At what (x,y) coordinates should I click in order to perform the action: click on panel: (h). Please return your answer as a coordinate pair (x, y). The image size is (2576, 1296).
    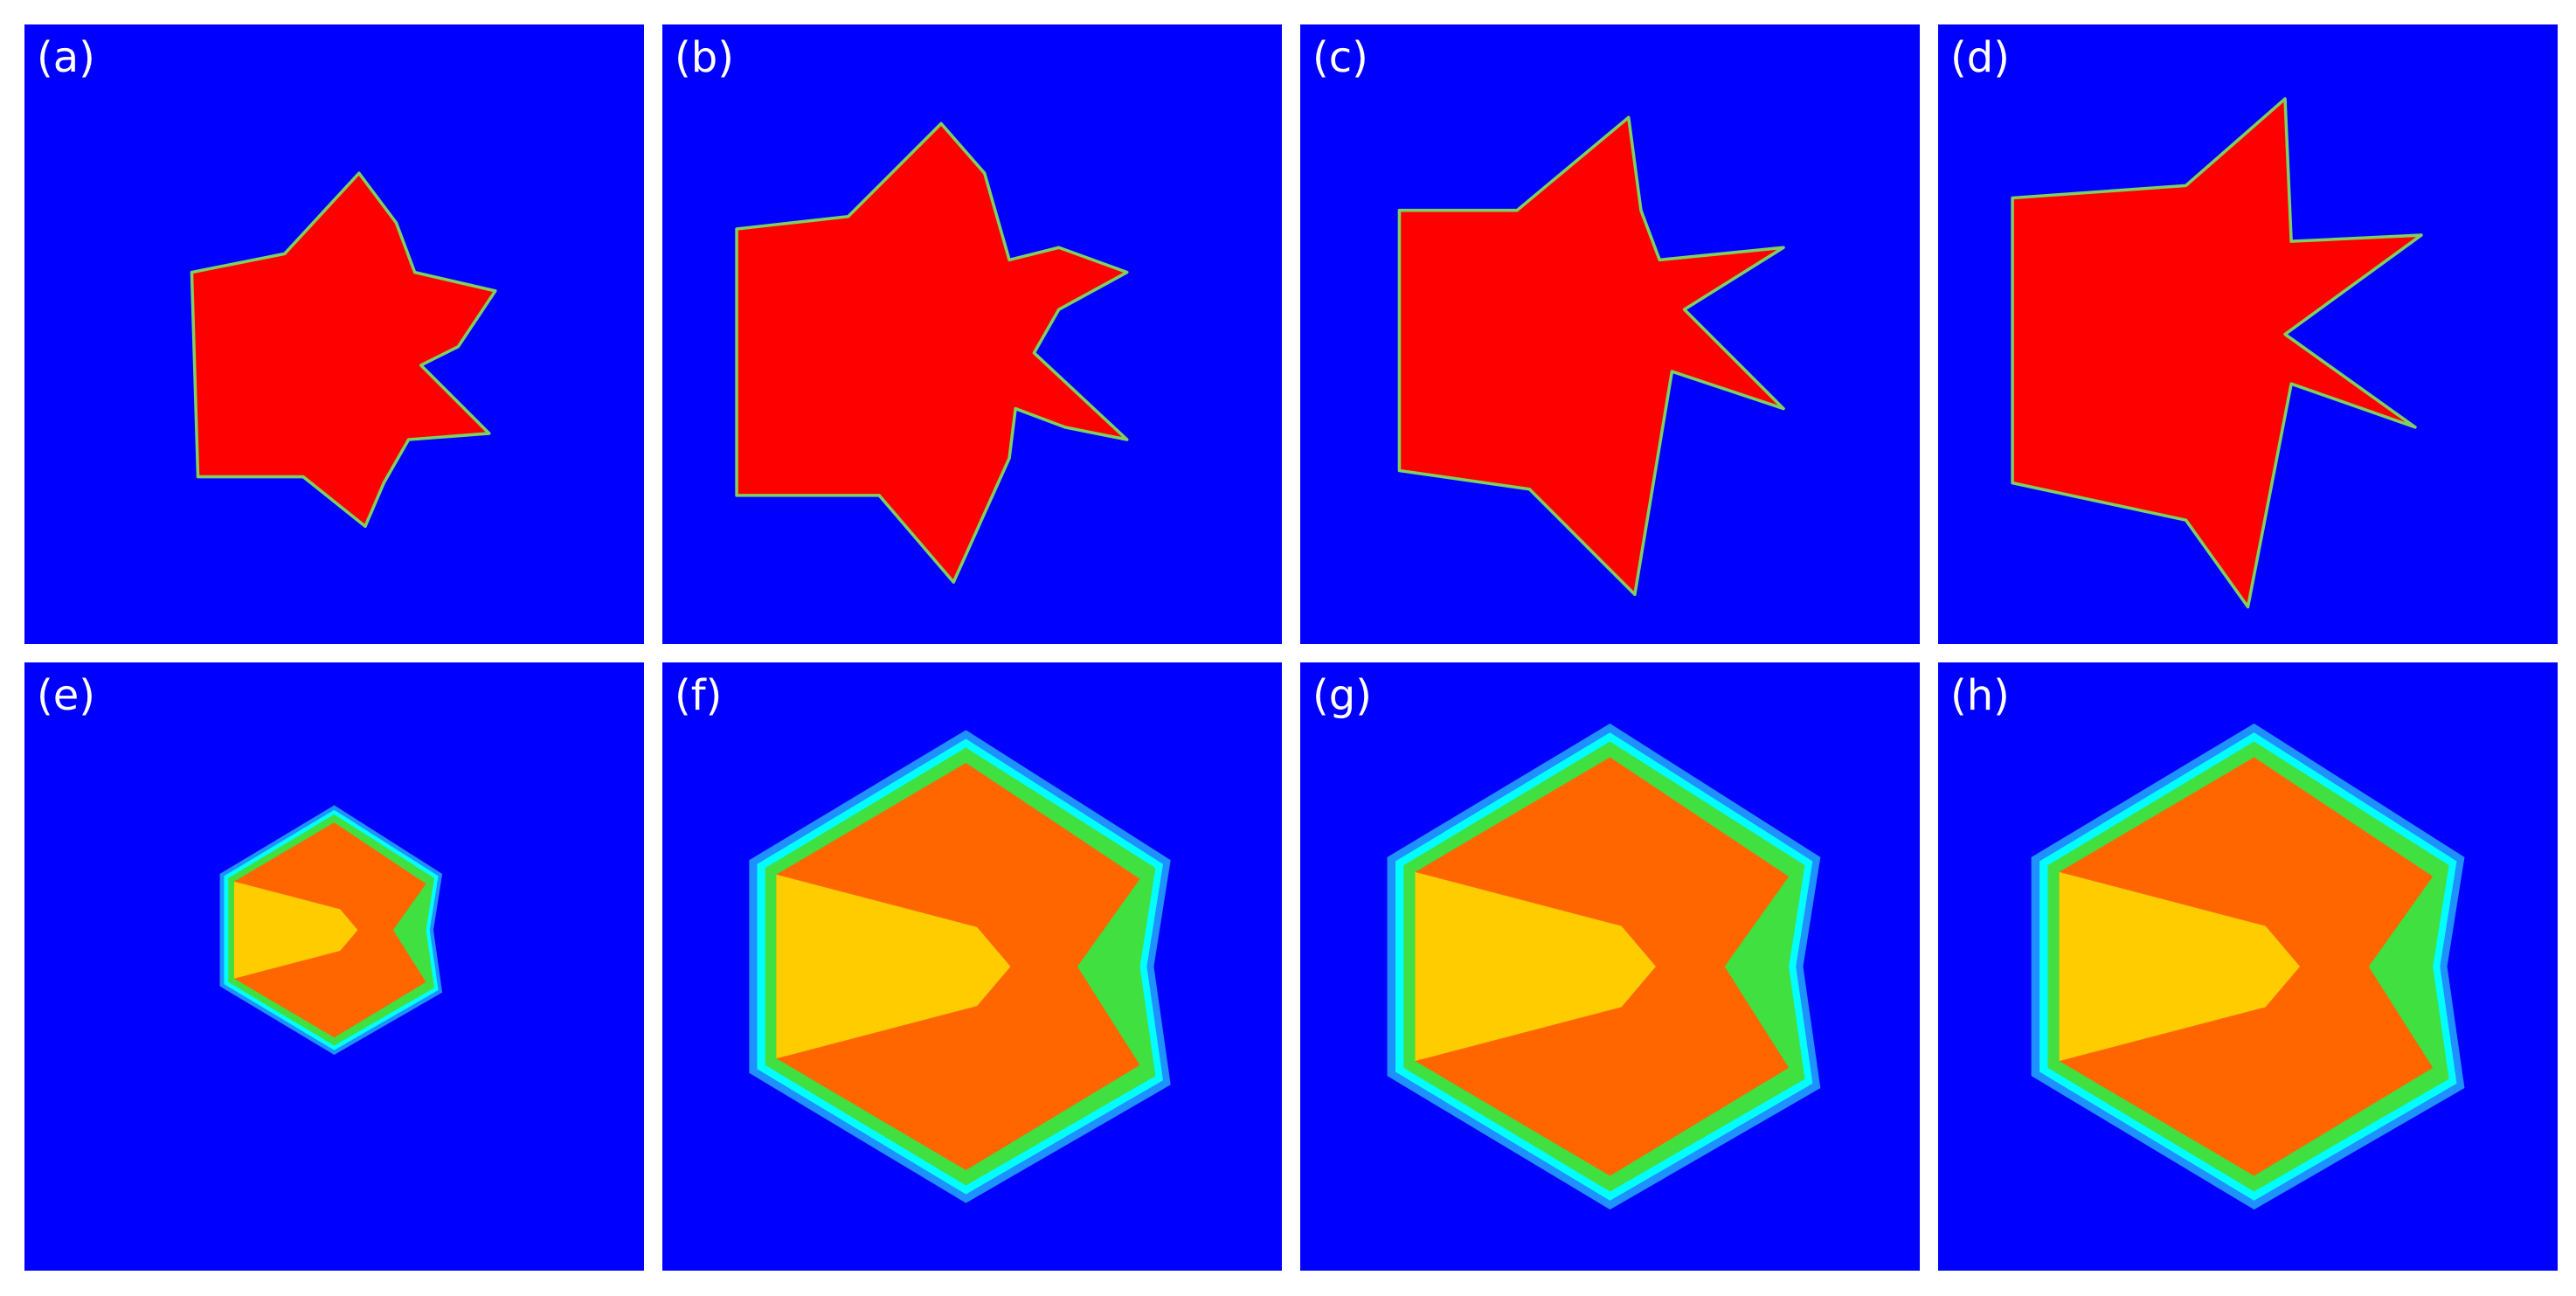
    Looking at the image, I should click on (2248, 967).